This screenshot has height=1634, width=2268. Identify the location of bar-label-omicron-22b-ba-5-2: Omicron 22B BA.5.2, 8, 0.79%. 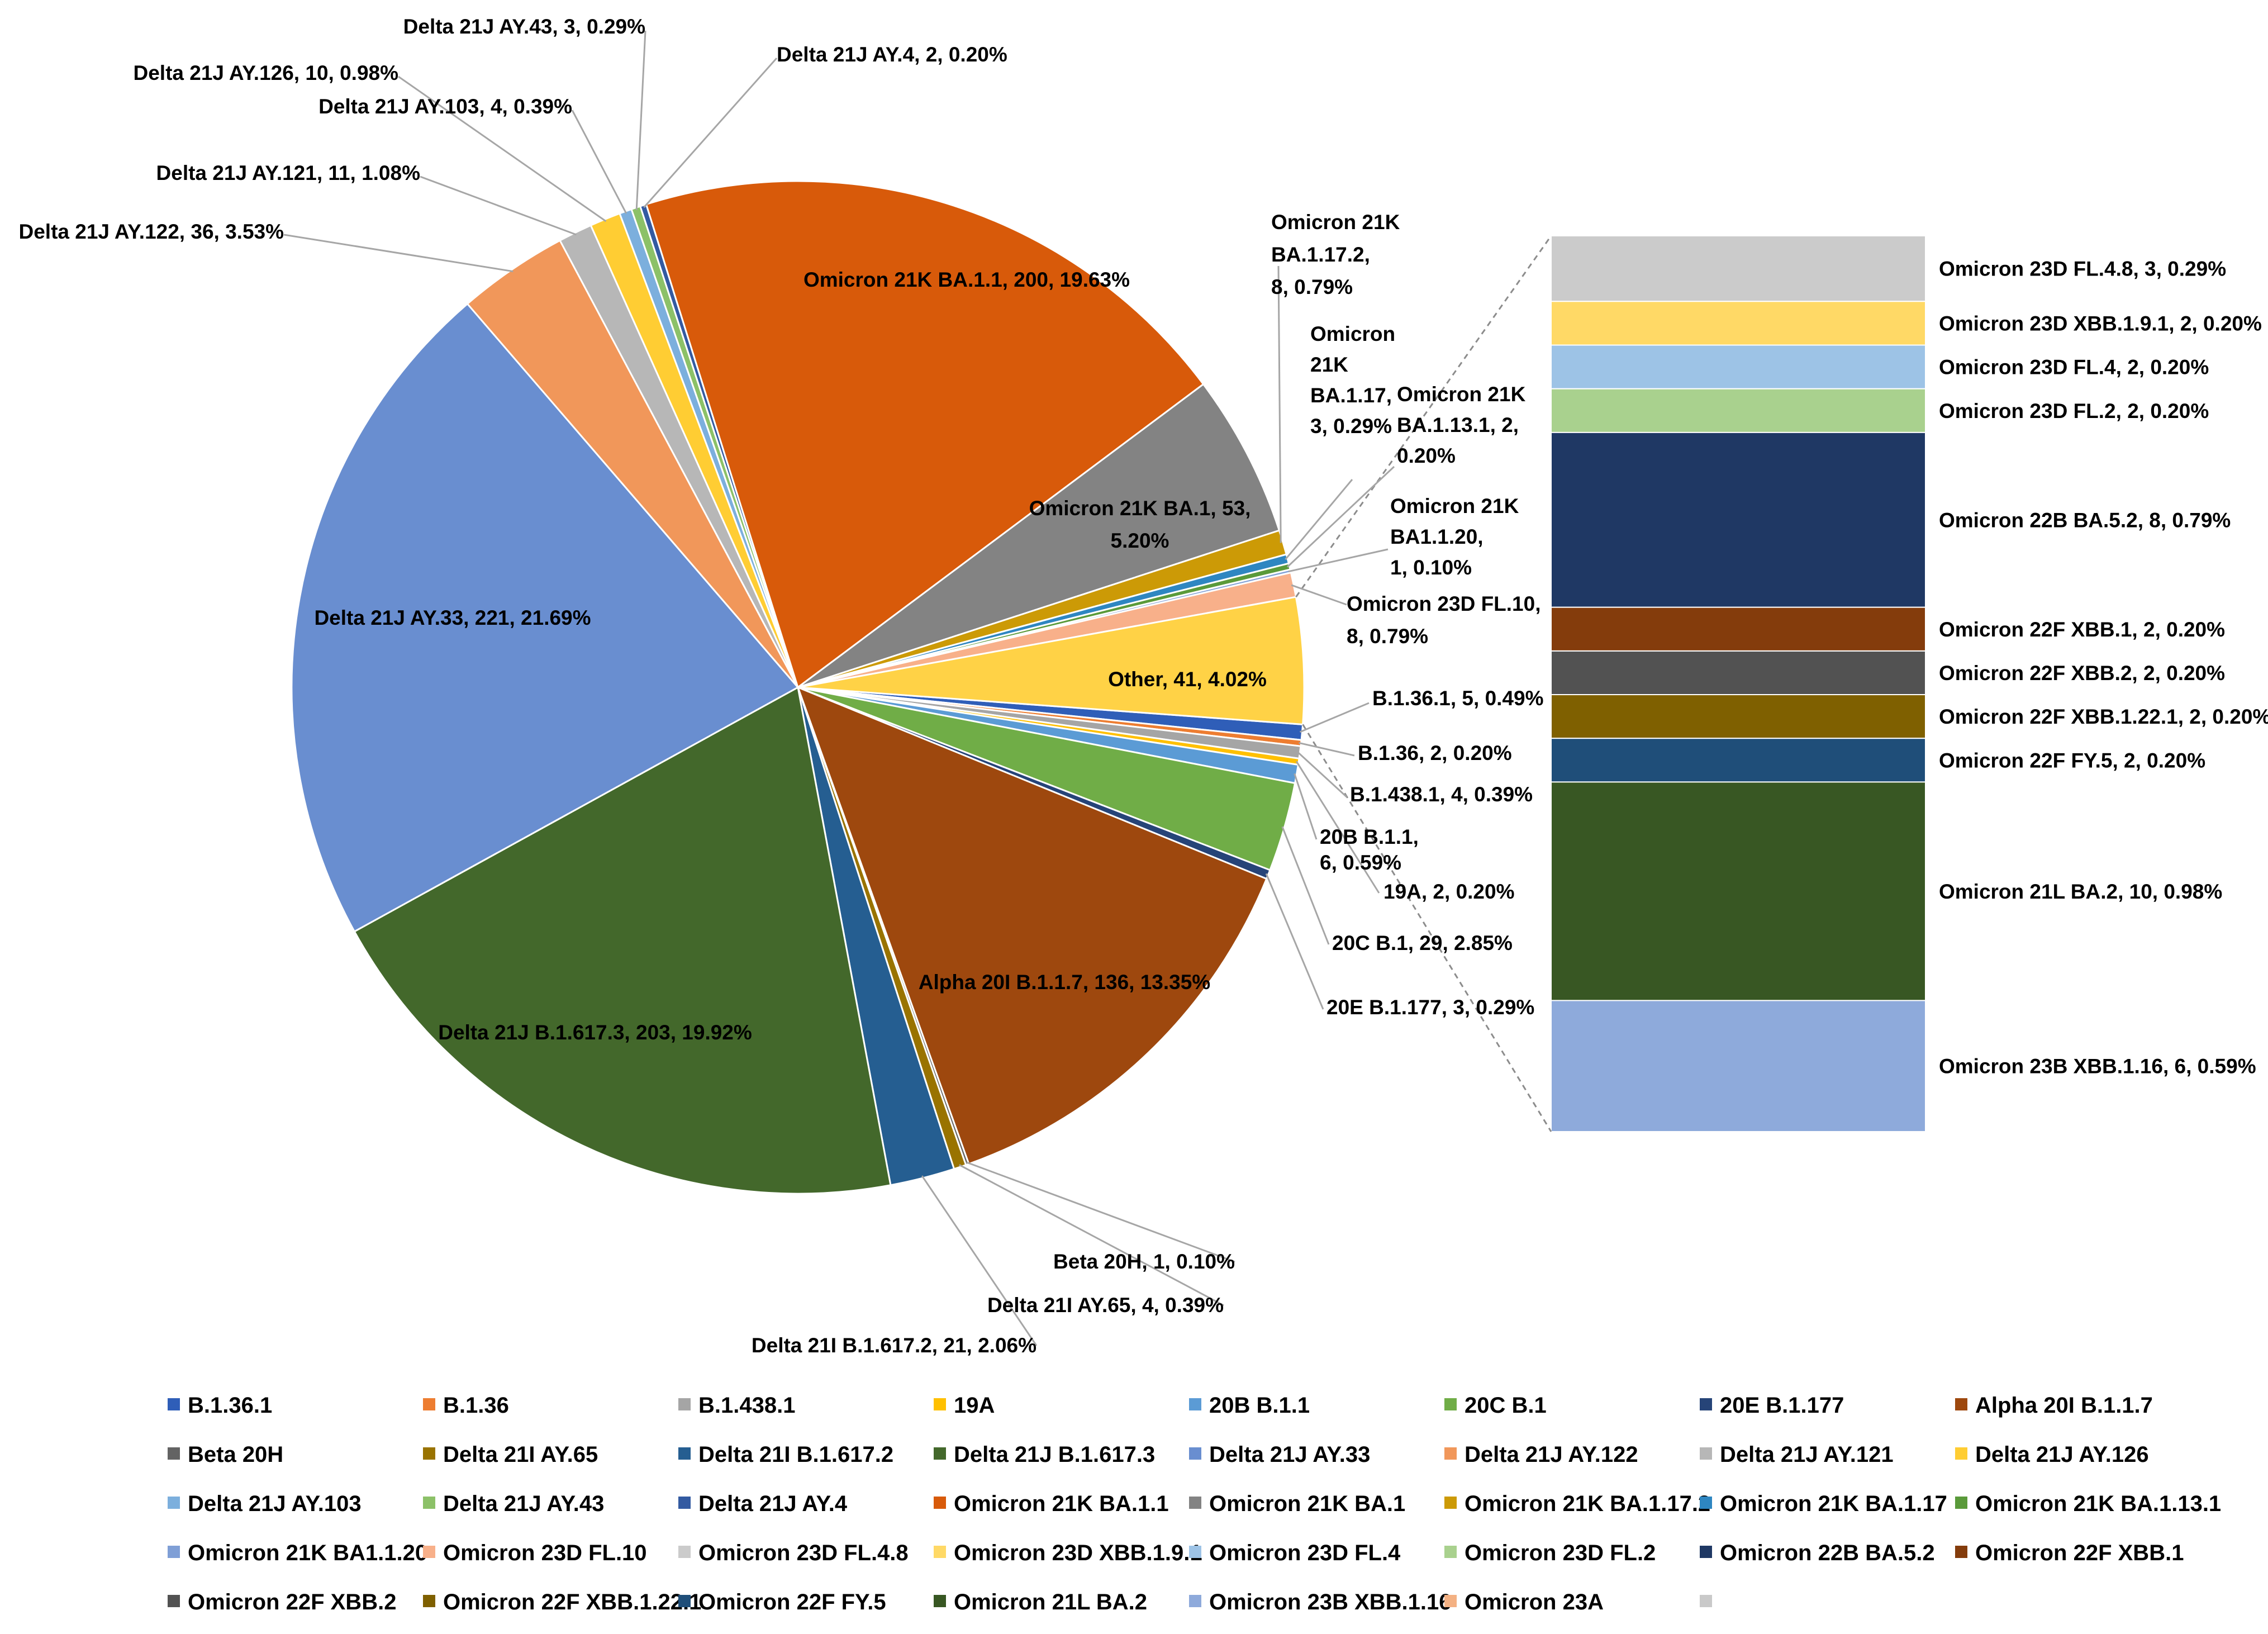
(2085, 520).